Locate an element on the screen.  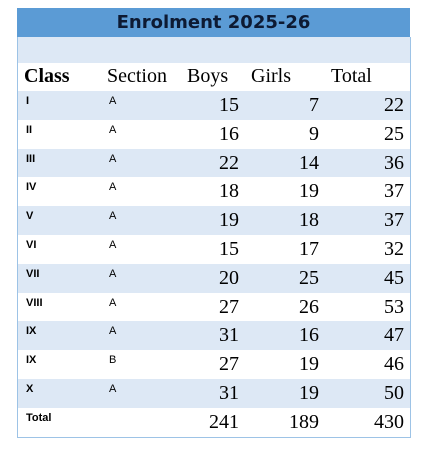
number-cell: 20 is located at coordinates (213, 278).